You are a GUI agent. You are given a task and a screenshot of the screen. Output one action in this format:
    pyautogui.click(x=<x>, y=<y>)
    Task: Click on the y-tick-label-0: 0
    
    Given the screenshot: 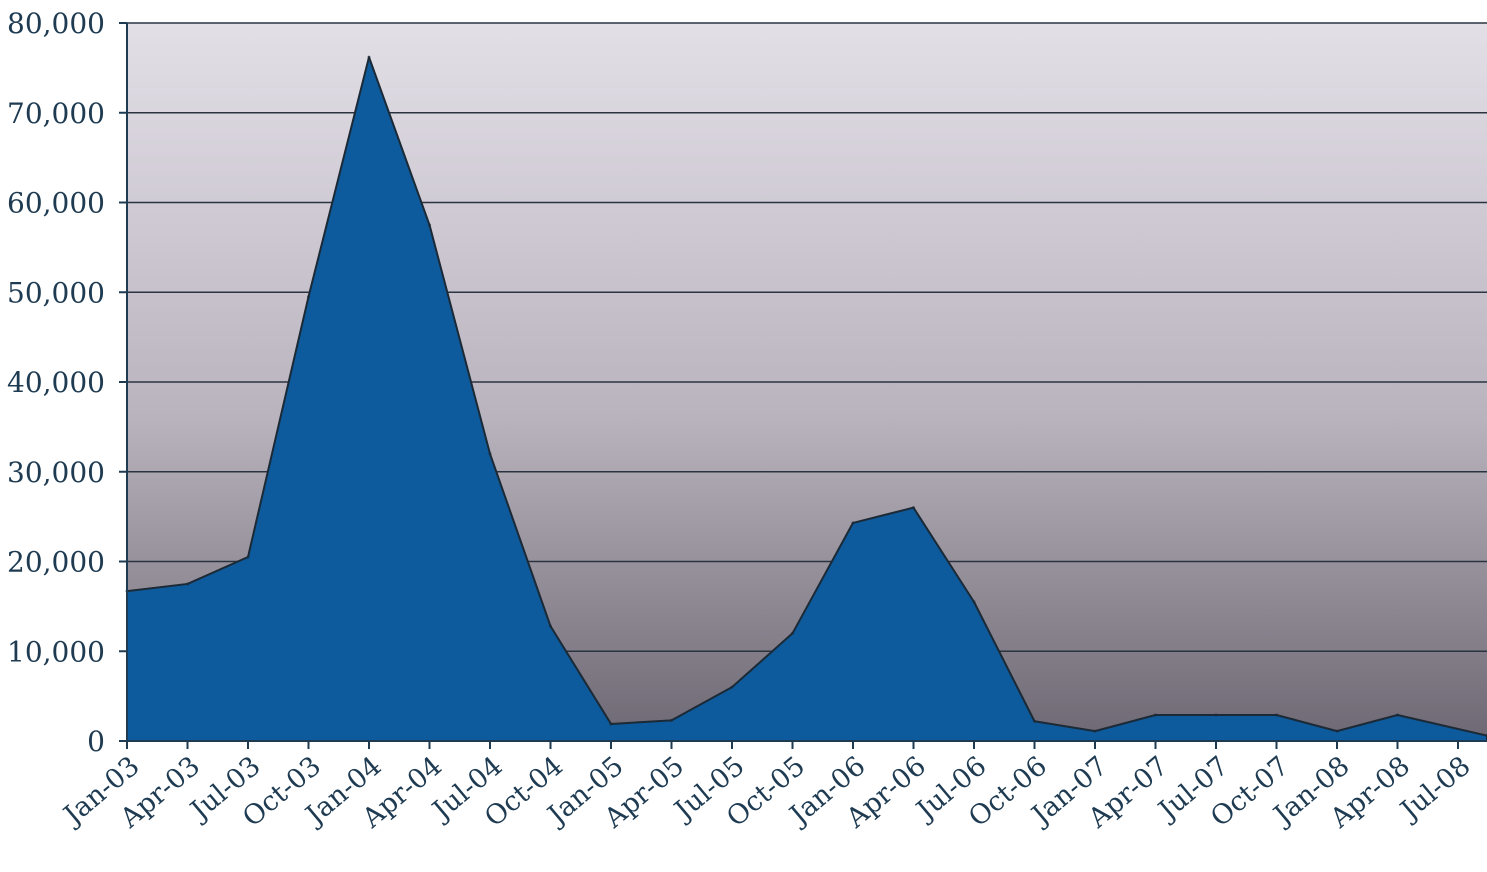 What is the action you would take?
    pyautogui.click(x=96, y=741)
    